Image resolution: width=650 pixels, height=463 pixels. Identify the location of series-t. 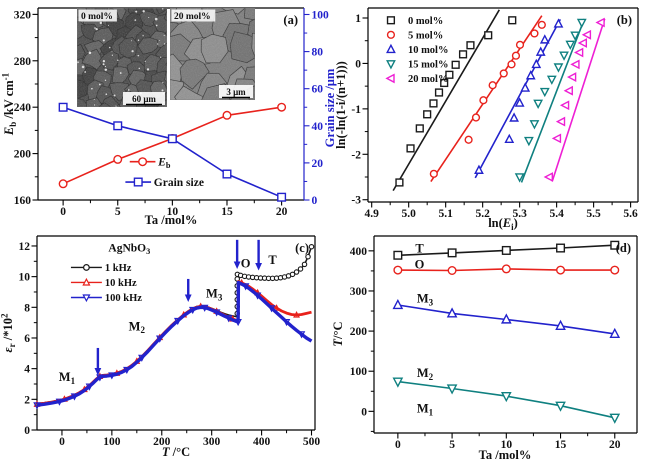
(506, 250).